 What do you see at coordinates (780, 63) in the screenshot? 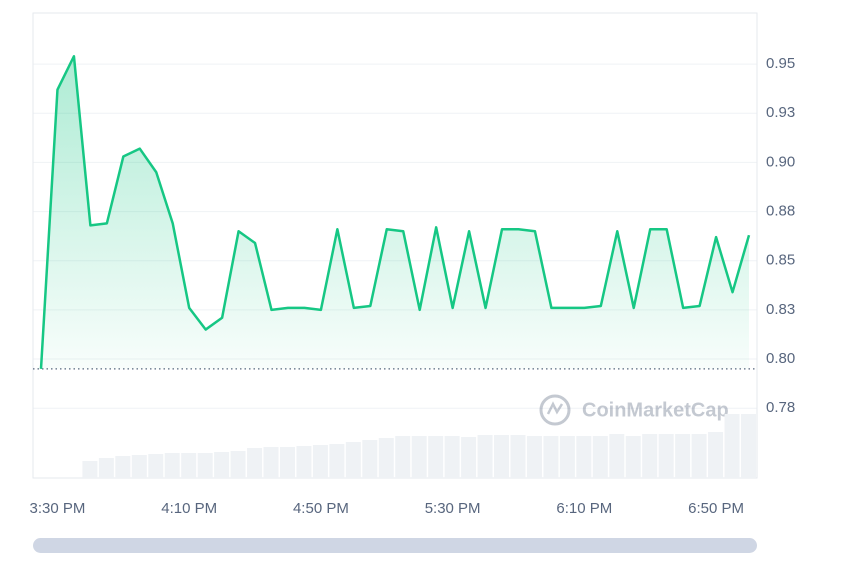
I see `y-tick-label: 0.95` at bounding box center [780, 63].